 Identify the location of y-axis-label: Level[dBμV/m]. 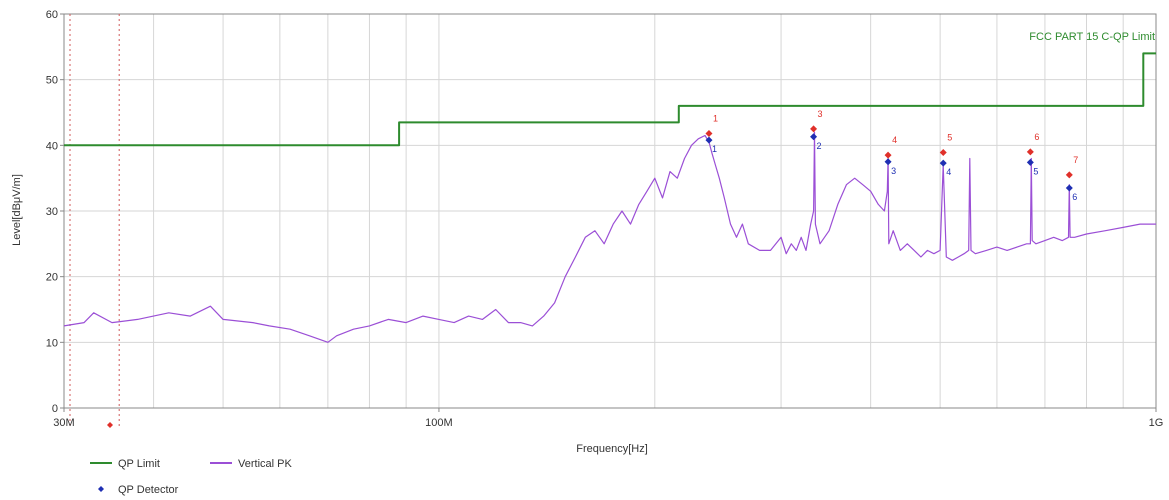
(17, 210).